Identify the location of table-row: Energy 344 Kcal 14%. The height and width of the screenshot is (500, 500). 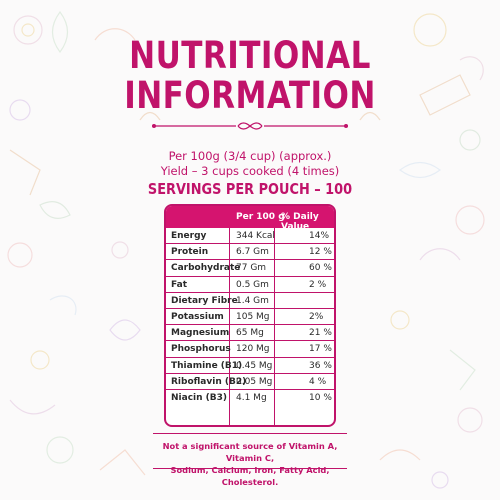
(250, 236).